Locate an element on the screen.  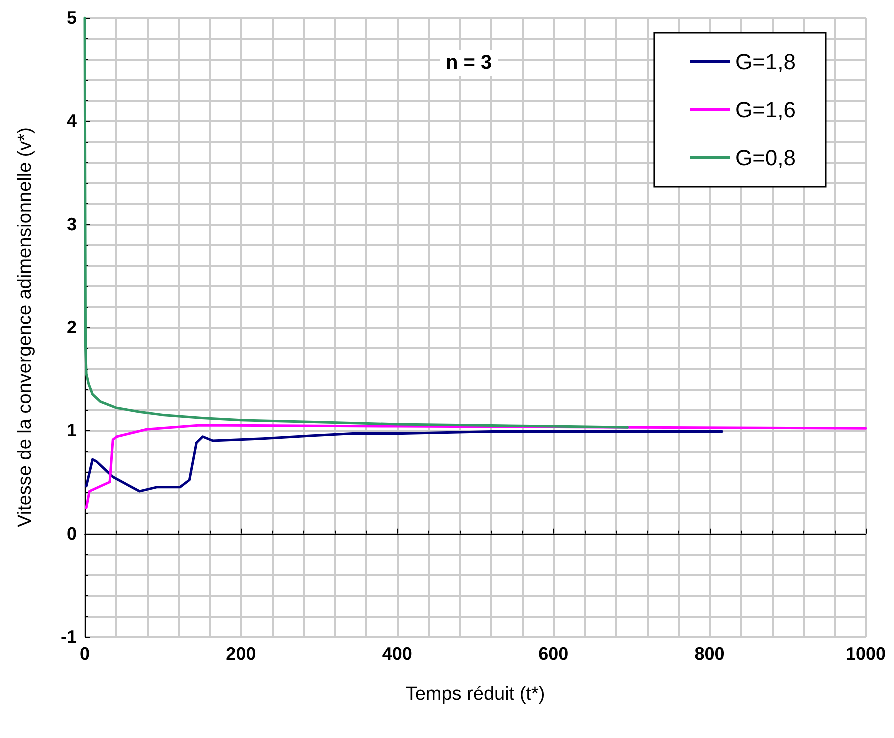
y-tick-label: 5 is located at coordinates (71, 18).